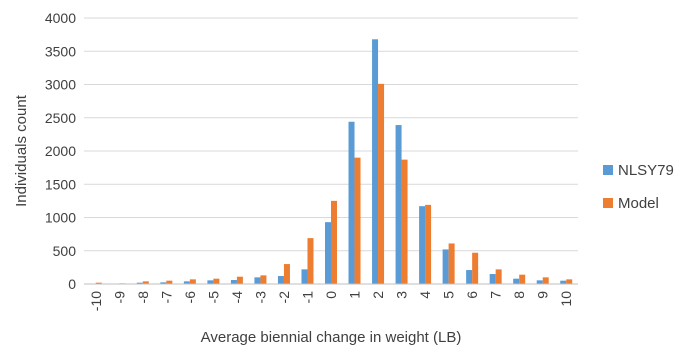  What do you see at coordinates (213, 297) in the screenshot?
I see `x-tick-label: -5` at bounding box center [213, 297].